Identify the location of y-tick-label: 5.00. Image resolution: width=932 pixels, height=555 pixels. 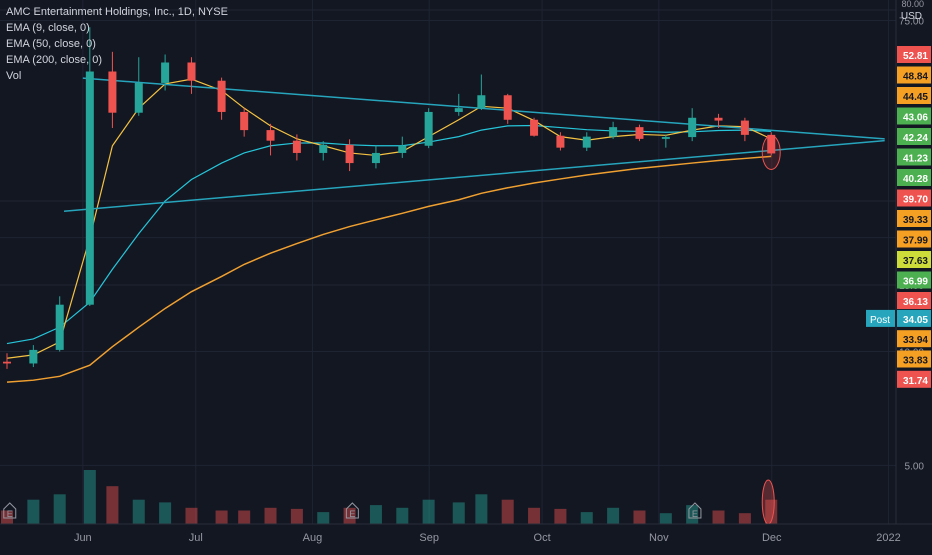
(915, 466).